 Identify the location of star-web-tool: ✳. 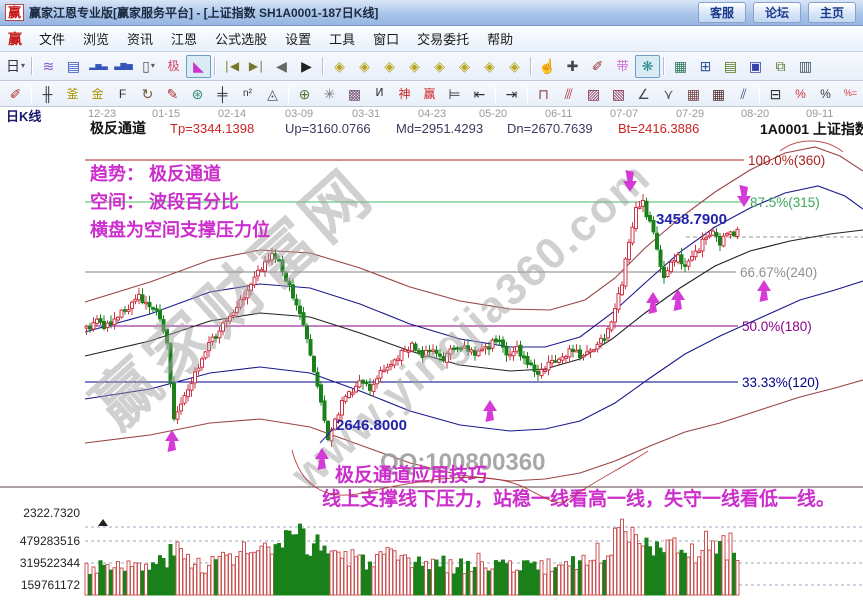
(329, 93).